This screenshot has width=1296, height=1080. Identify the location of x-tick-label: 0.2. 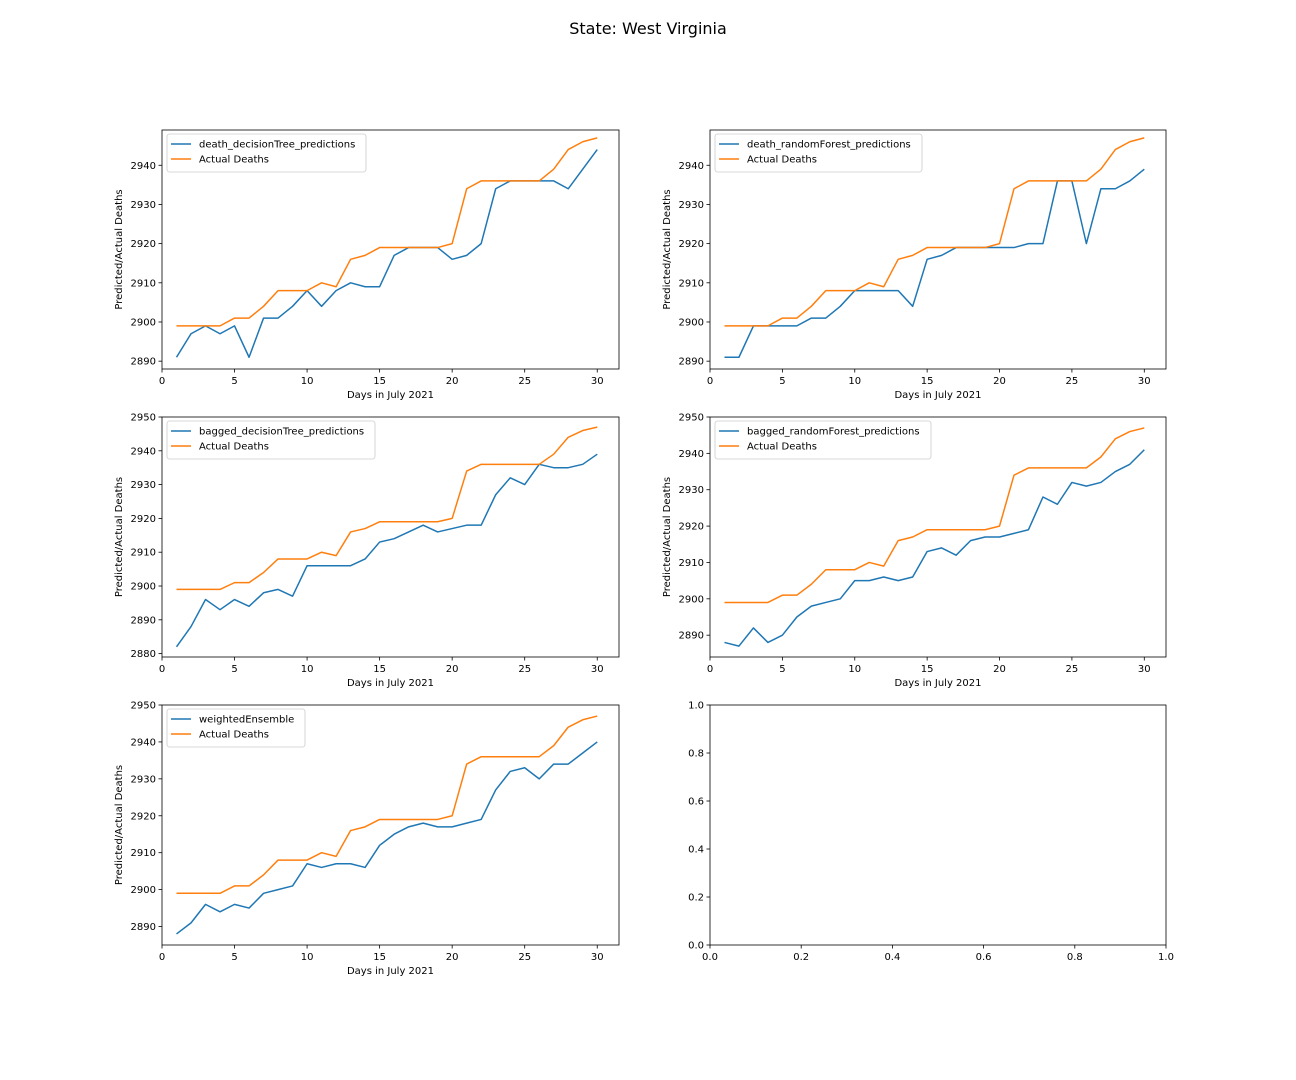
(801, 957).